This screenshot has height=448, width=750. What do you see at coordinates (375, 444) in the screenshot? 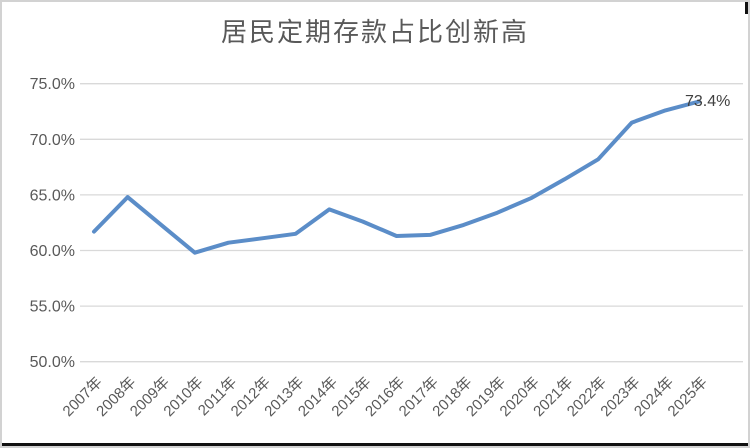
I see `bottom-edge-bar` at bounding box center [375, 444].